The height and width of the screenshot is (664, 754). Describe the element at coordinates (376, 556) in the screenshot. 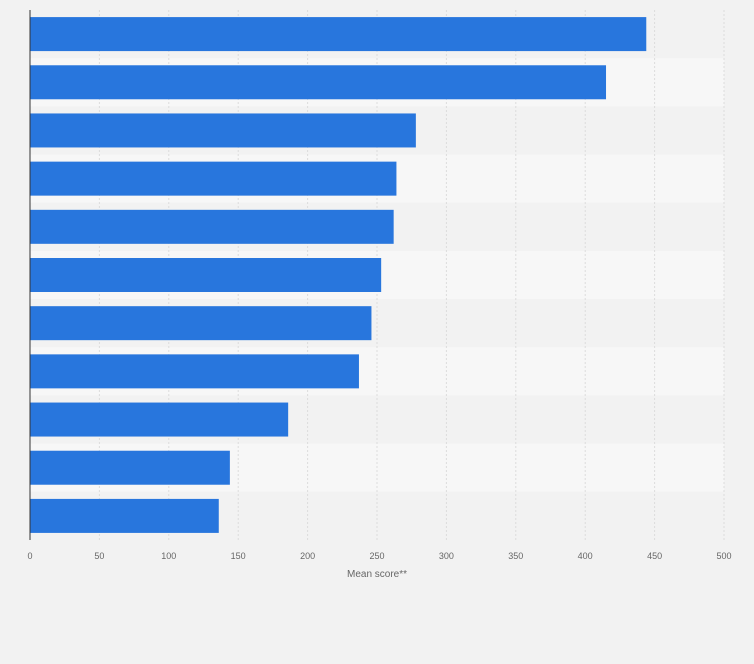

I see `x-tick-label: 250` at that location.